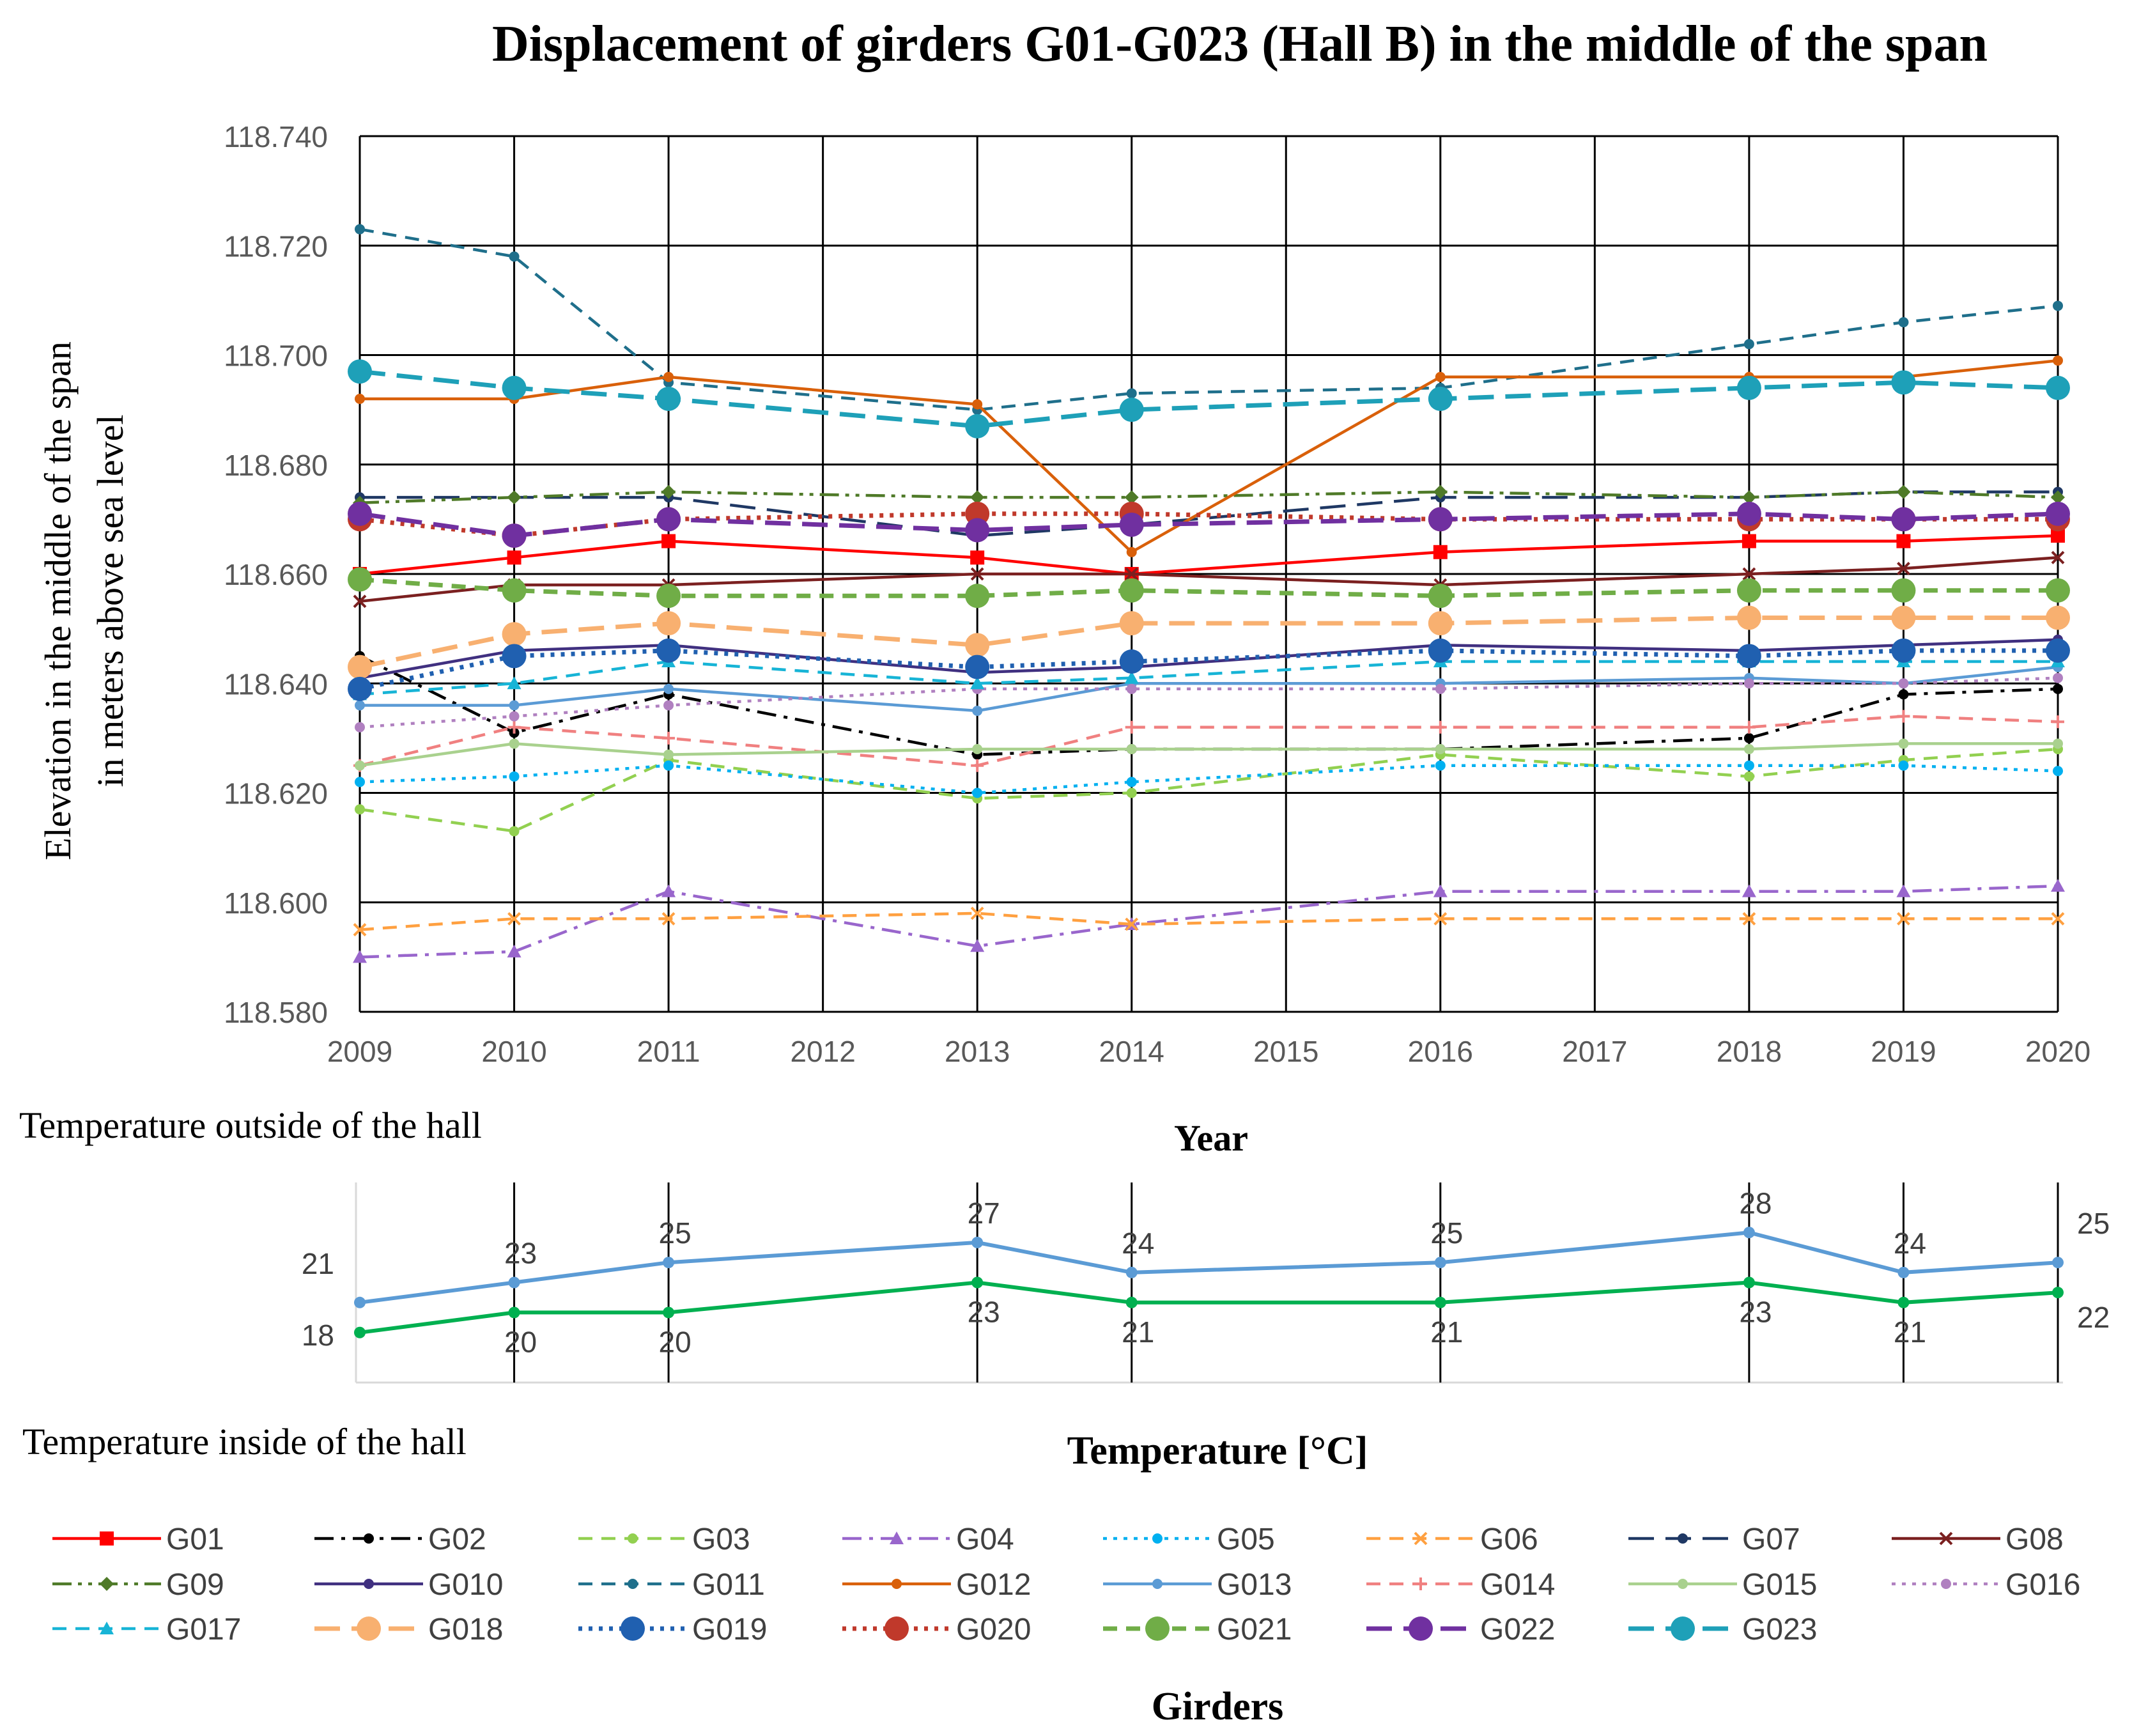 The height and width of the screenshot is (1736, 2132). What do you see at coordinates (1209, 398) in the screenshot?
I see `series-g023` at bounding box center [1209, 398].